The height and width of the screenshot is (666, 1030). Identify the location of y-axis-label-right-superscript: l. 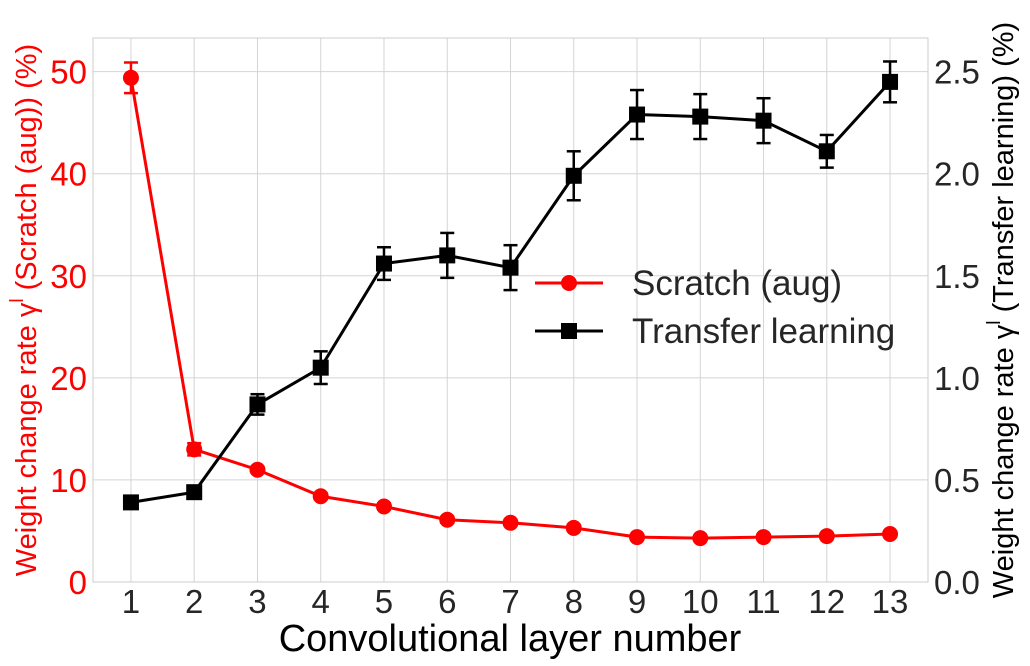
(994, 322).